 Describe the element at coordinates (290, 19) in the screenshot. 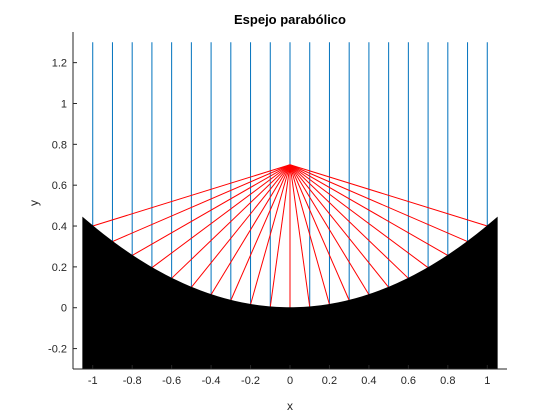

I see `chart-title: Espejo parabólico` at that location.